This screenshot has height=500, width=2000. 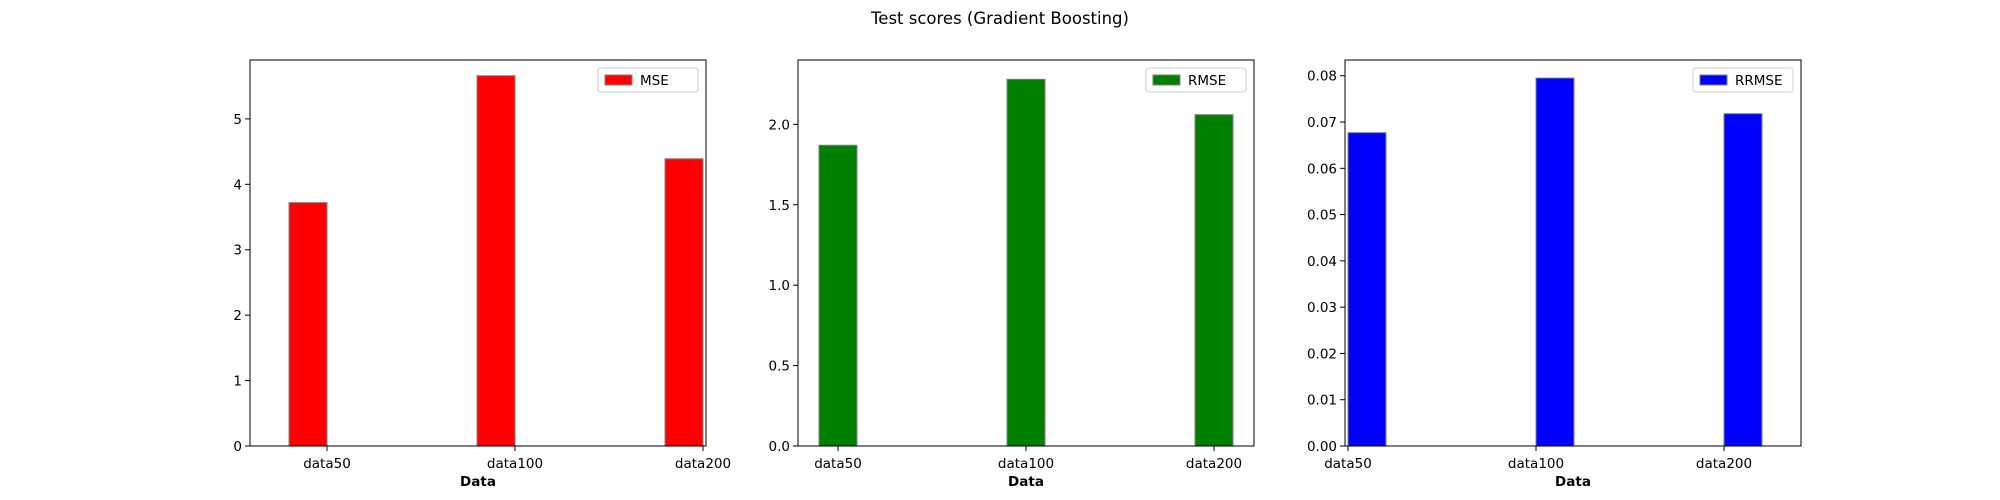 What do you see at coordinates (1322, 123) in the screenshot?
I see `y-tick-label: 0.07` at bounding box center [1322, 123].